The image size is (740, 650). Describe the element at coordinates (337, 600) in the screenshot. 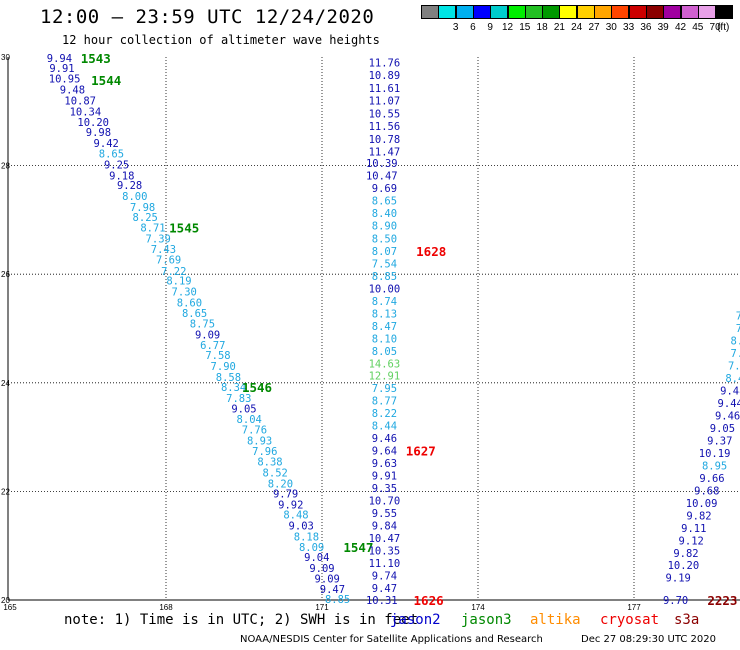

I see `wave-height-value: 8.85` at that location.